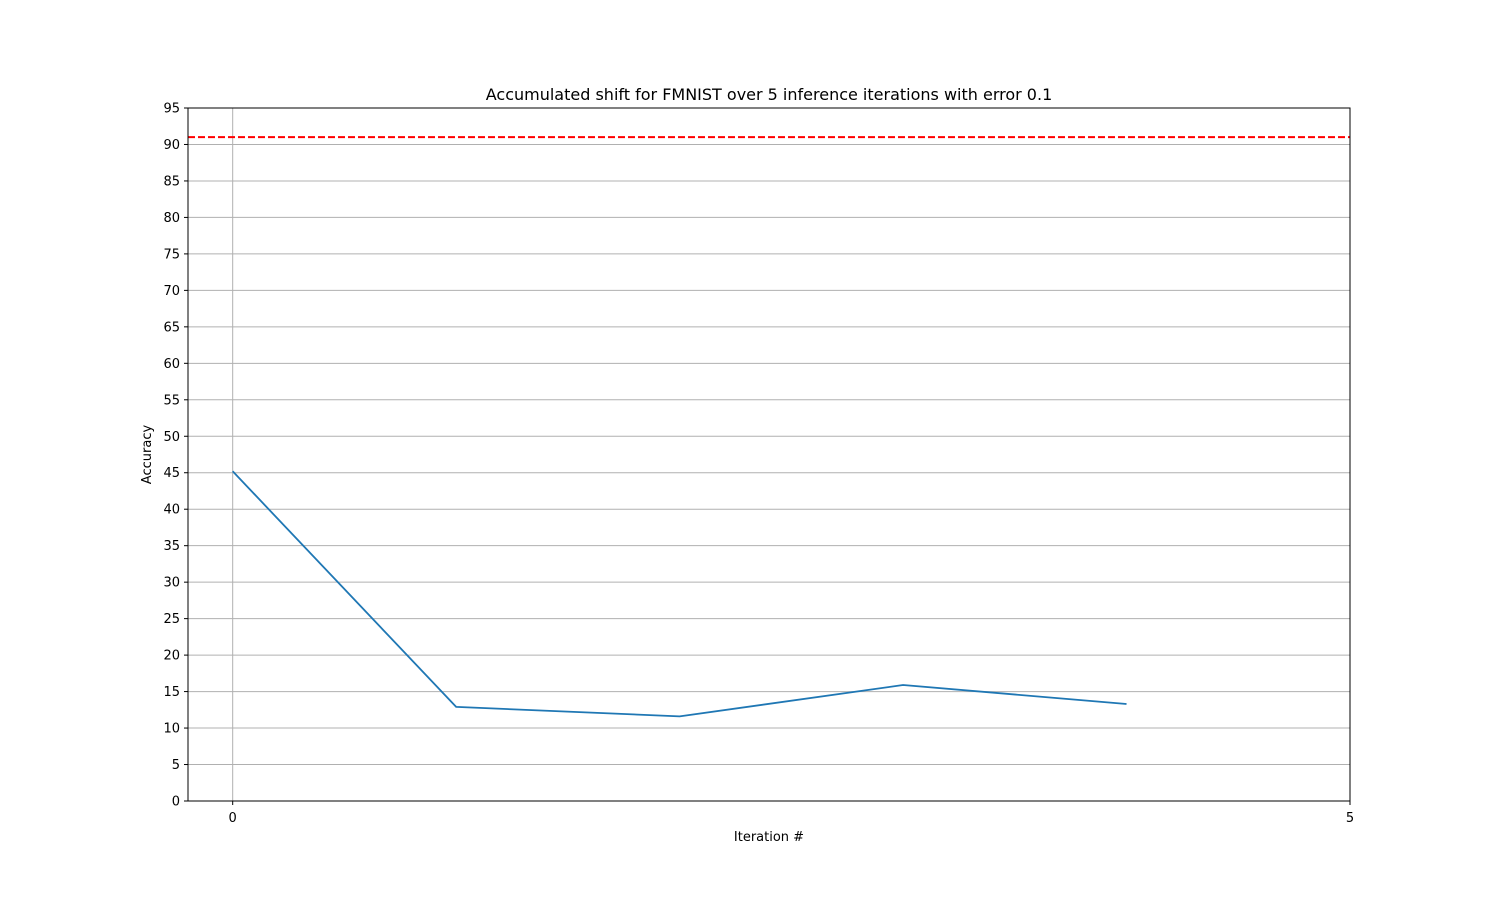  Describe the element at coordinates (171, 473) in the screenshot. I see `y-tick-label: 45` at that location.